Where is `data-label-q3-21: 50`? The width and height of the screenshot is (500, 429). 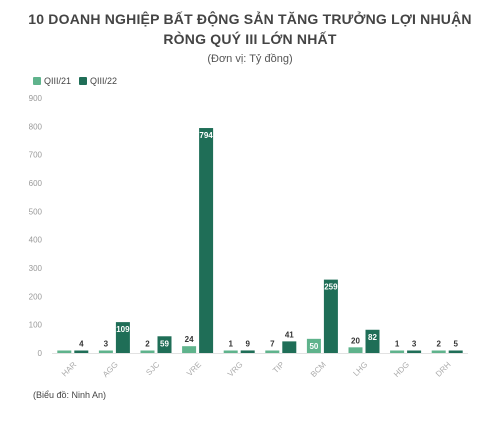 data-label-q3-21: 50 is located at coordinates (313, 346).